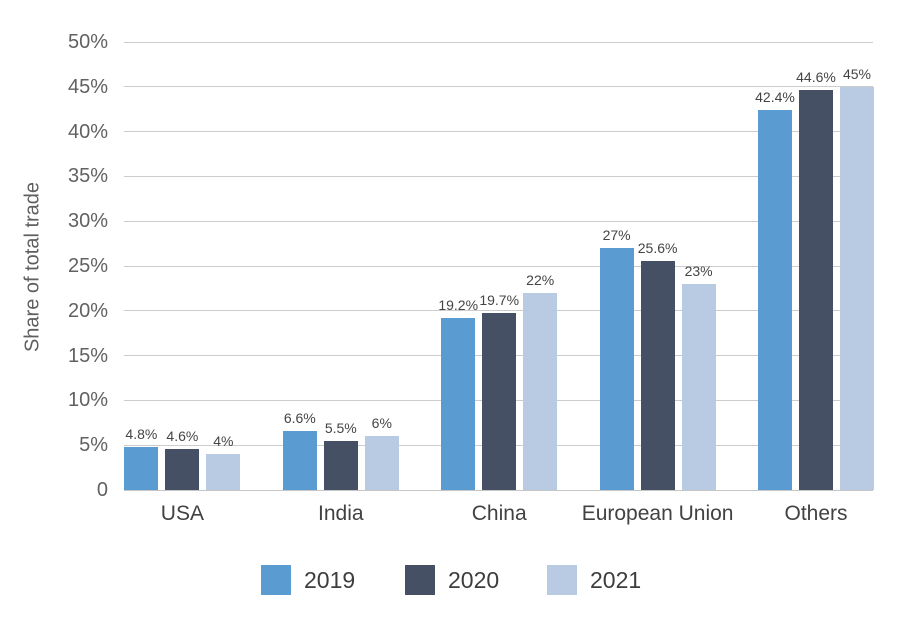 The image size is (905, 620). I want to click on y-axis-tick-label: 35%, so click(87, 176).